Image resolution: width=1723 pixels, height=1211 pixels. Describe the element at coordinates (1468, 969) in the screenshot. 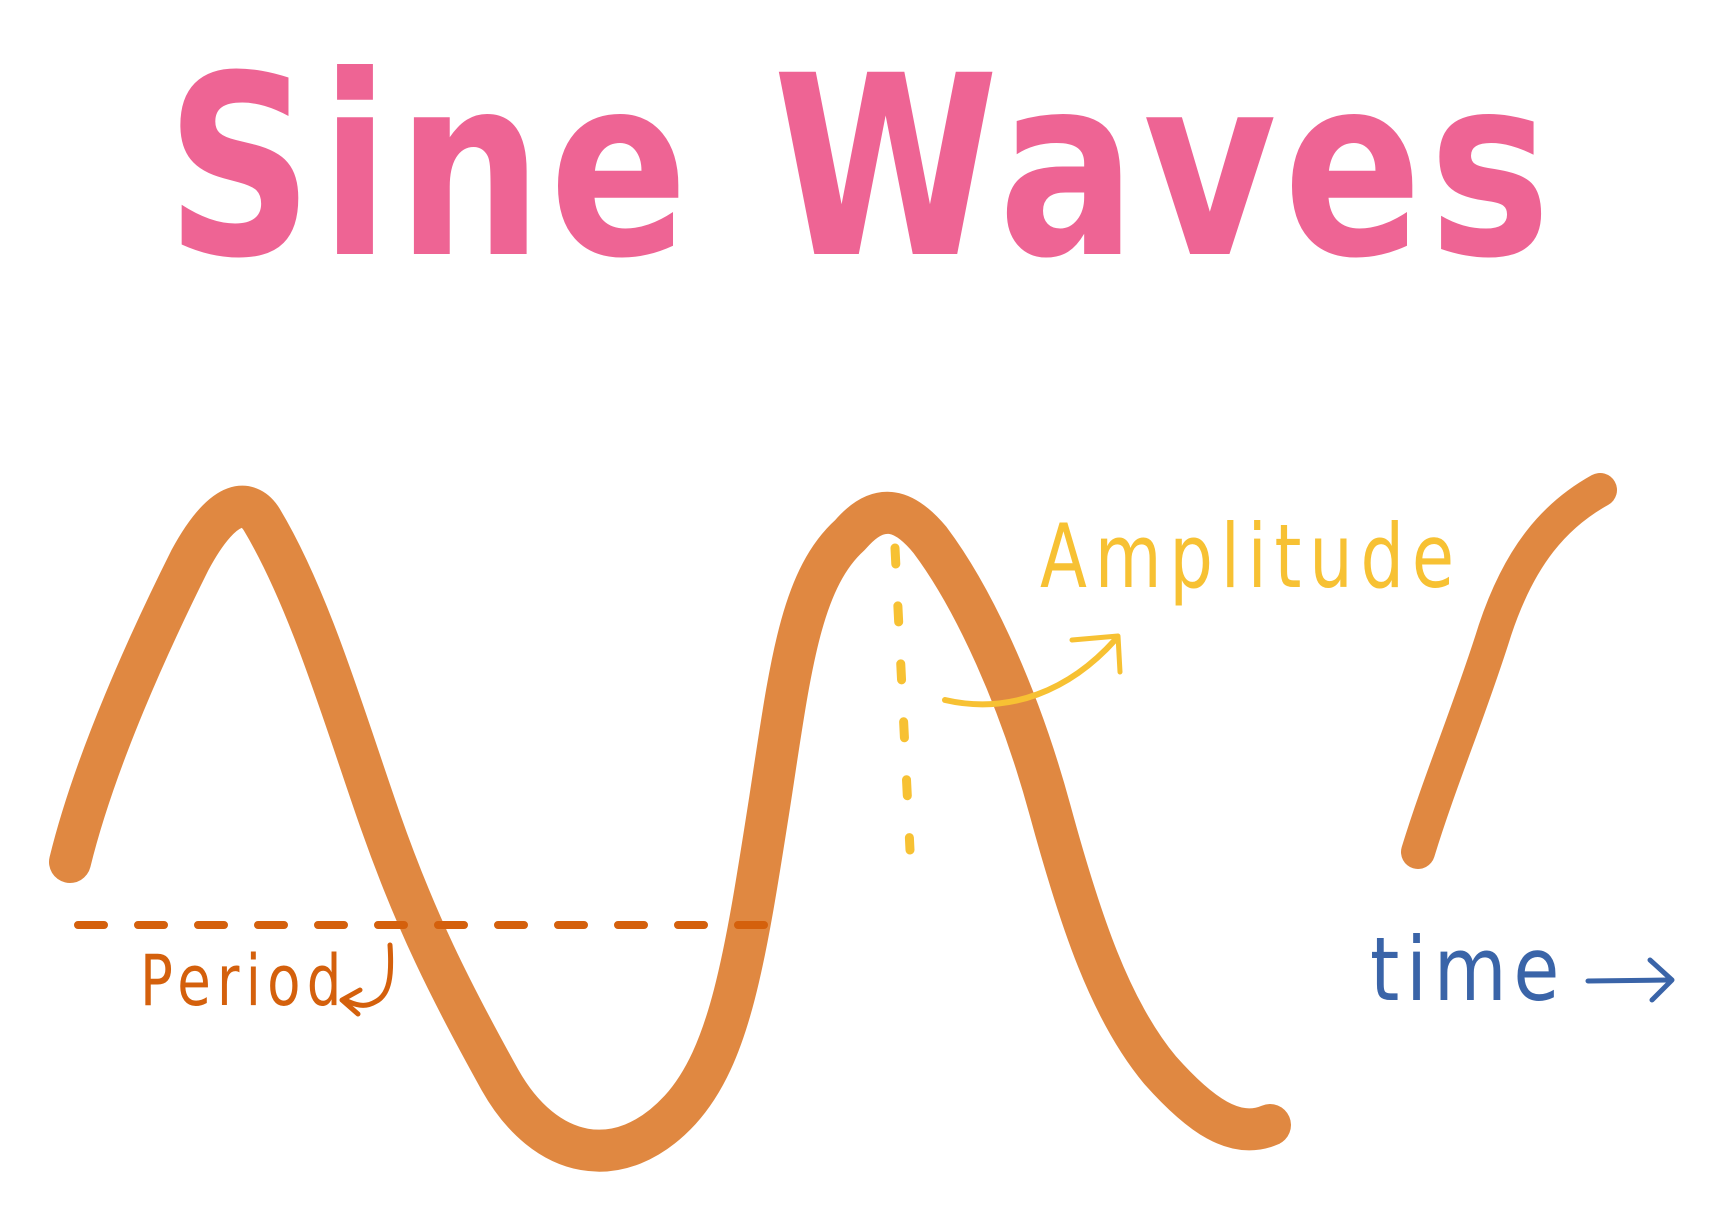

I see `time-label: time` at that location.